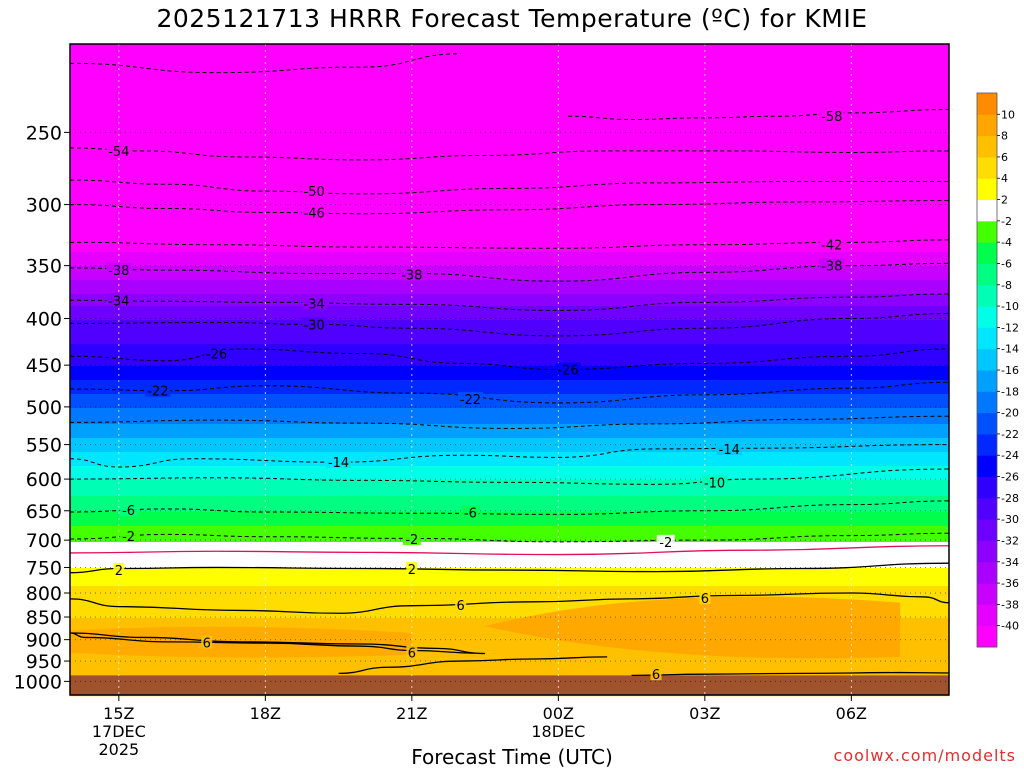 This screenshot has height=769, width=1024. What do you see at coordinates (128, 511) in the screenshot?
I see `contour-label: -6` at bounding box center [128, 511].